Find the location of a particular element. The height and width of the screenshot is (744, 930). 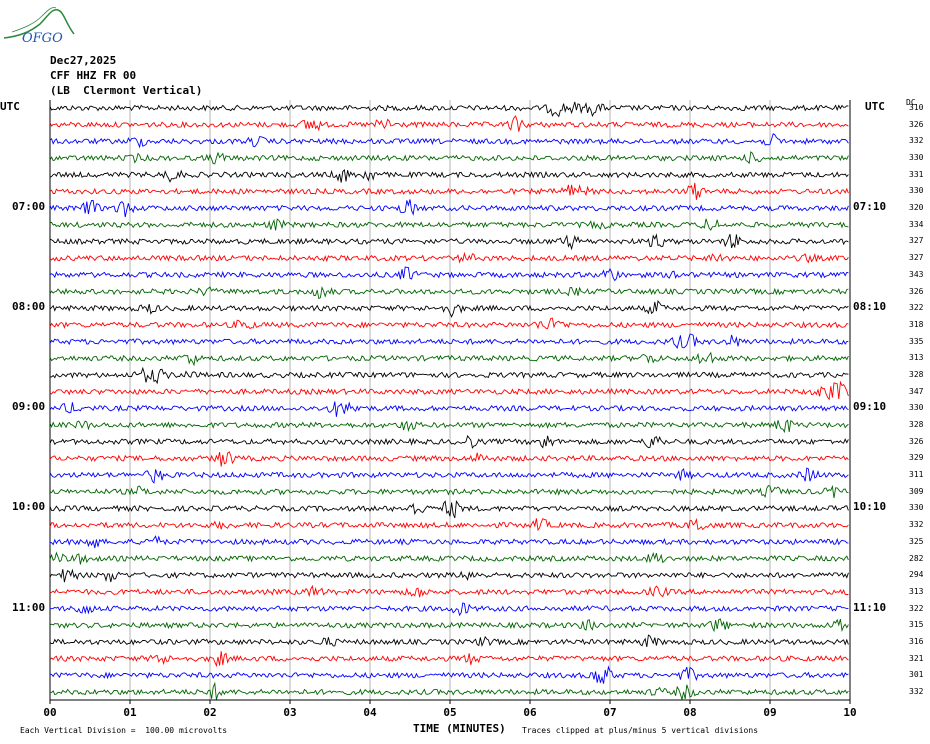

dc-offset: 322 is located at coordinates (916, 608).